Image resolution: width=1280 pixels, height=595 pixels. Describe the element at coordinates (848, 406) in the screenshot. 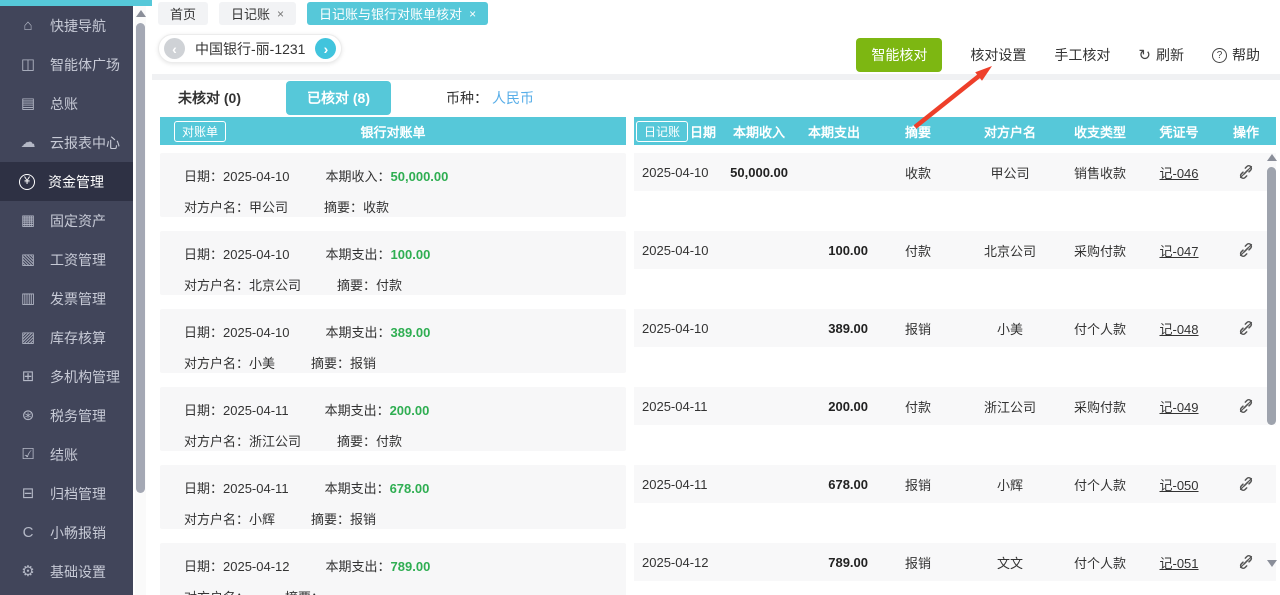

I see `journal-expense: 200.00` at that location.